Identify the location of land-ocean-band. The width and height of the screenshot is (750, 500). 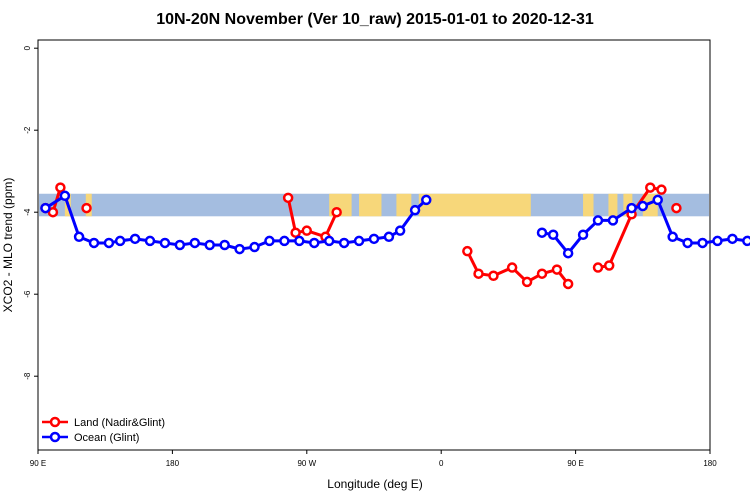
(374, 205).